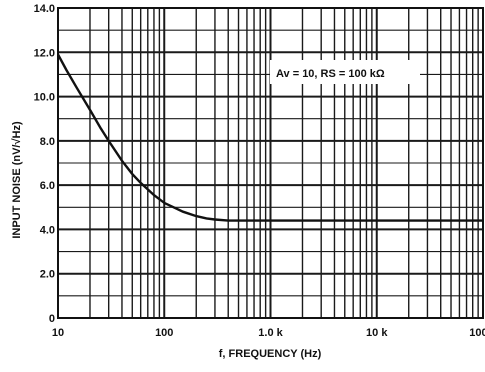  Describe the element at coordinates (44, 53) in the screenshot. I see `y-tick-label: 12.0` at that location.